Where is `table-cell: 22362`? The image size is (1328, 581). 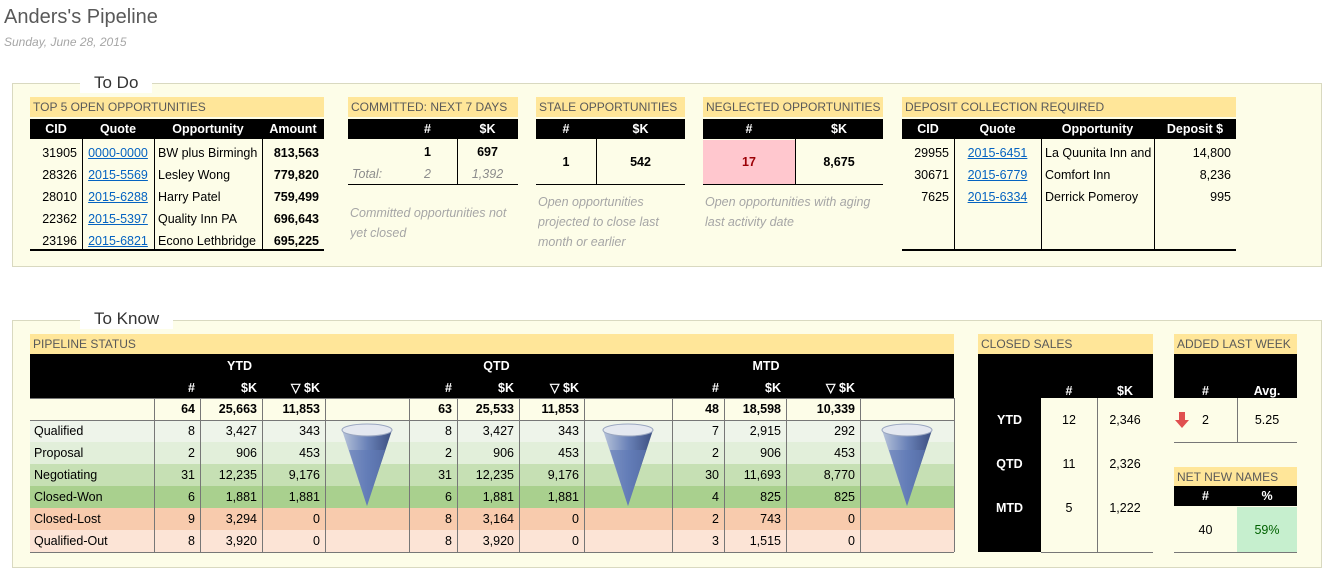
table-cell: 22362 is located at coordinates (59, 219).